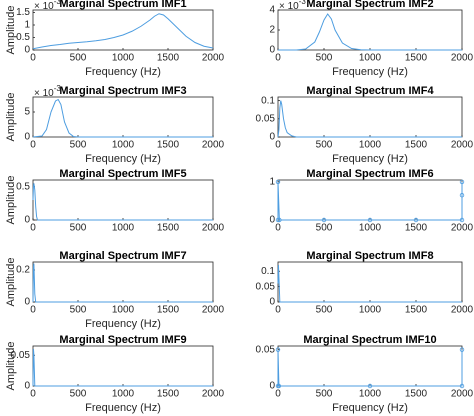  What do you see at coordinates (272, 10) in the screenshot?
I see `y-tick-label: 4` at bounding box center [272, 10].